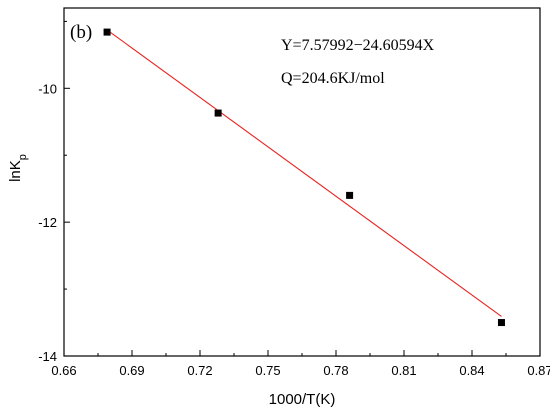 The width and height of the screenshot is (550, 416). What do you see at coordinates (199, 370) in the screenshot?
I see `x-tick-label: 0.72` at bounding box center [199, 370].